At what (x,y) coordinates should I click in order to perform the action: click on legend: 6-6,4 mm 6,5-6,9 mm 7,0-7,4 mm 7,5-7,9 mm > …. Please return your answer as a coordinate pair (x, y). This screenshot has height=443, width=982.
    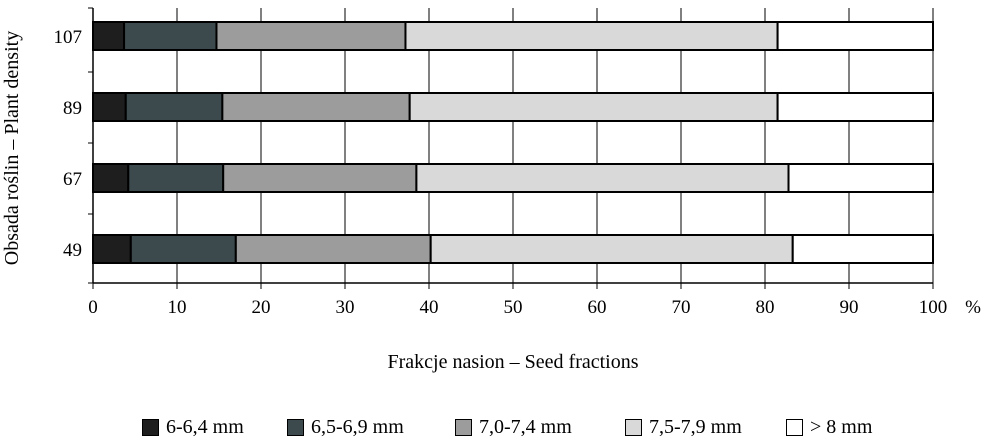
    Looking at the image, I should click on (491, 429).